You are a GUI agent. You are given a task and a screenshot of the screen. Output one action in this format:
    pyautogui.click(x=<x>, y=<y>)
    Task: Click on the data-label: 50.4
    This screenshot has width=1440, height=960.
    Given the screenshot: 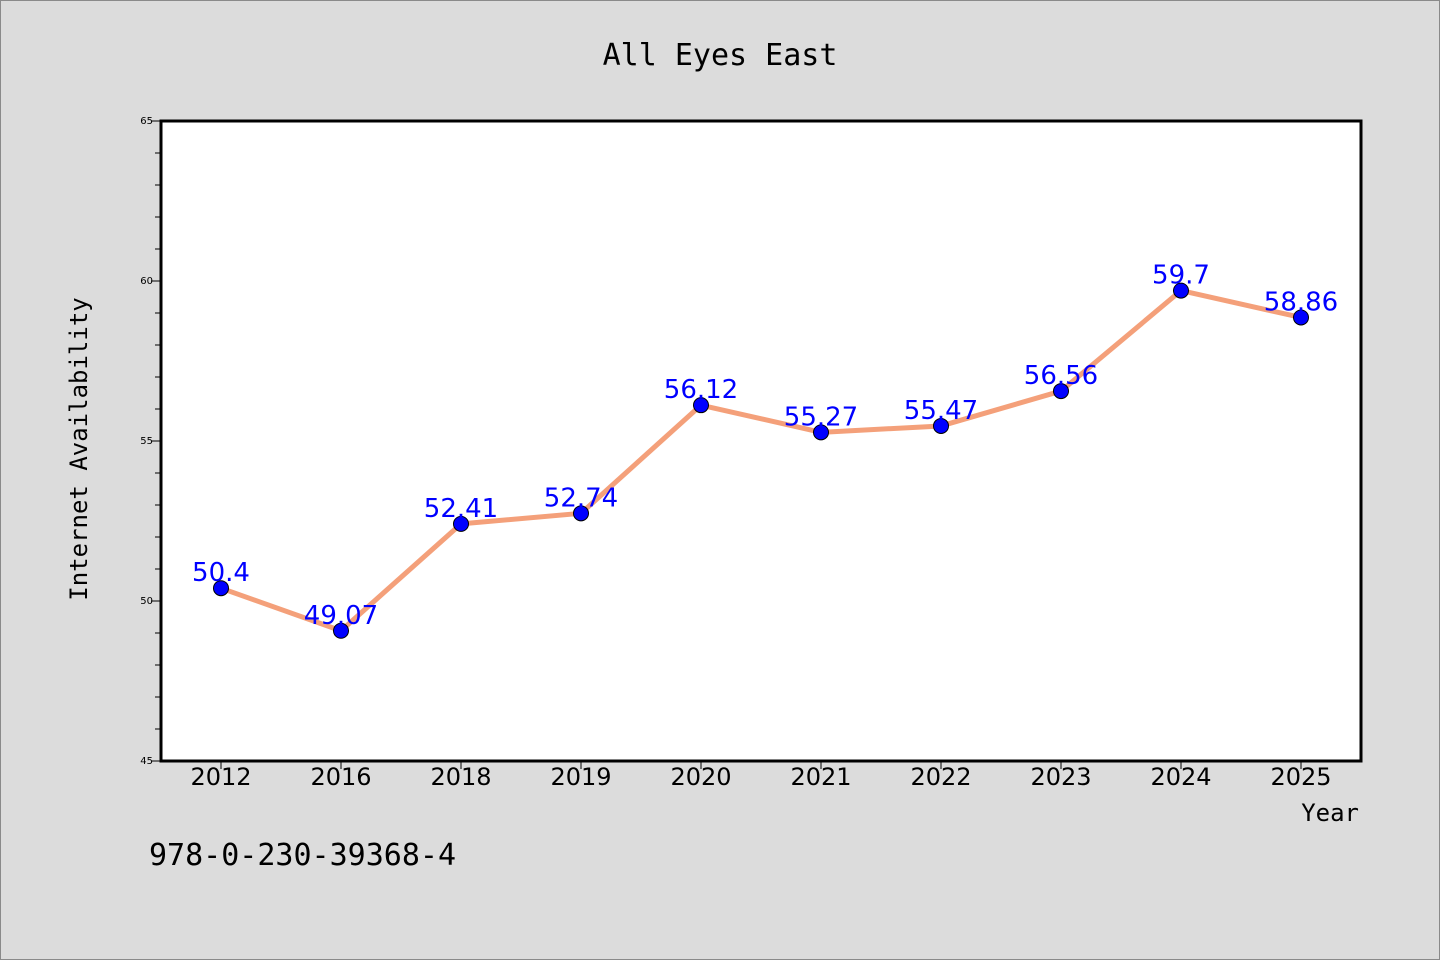 What is the action you would take?
    pyautogui.click(x=221, y=573)
    